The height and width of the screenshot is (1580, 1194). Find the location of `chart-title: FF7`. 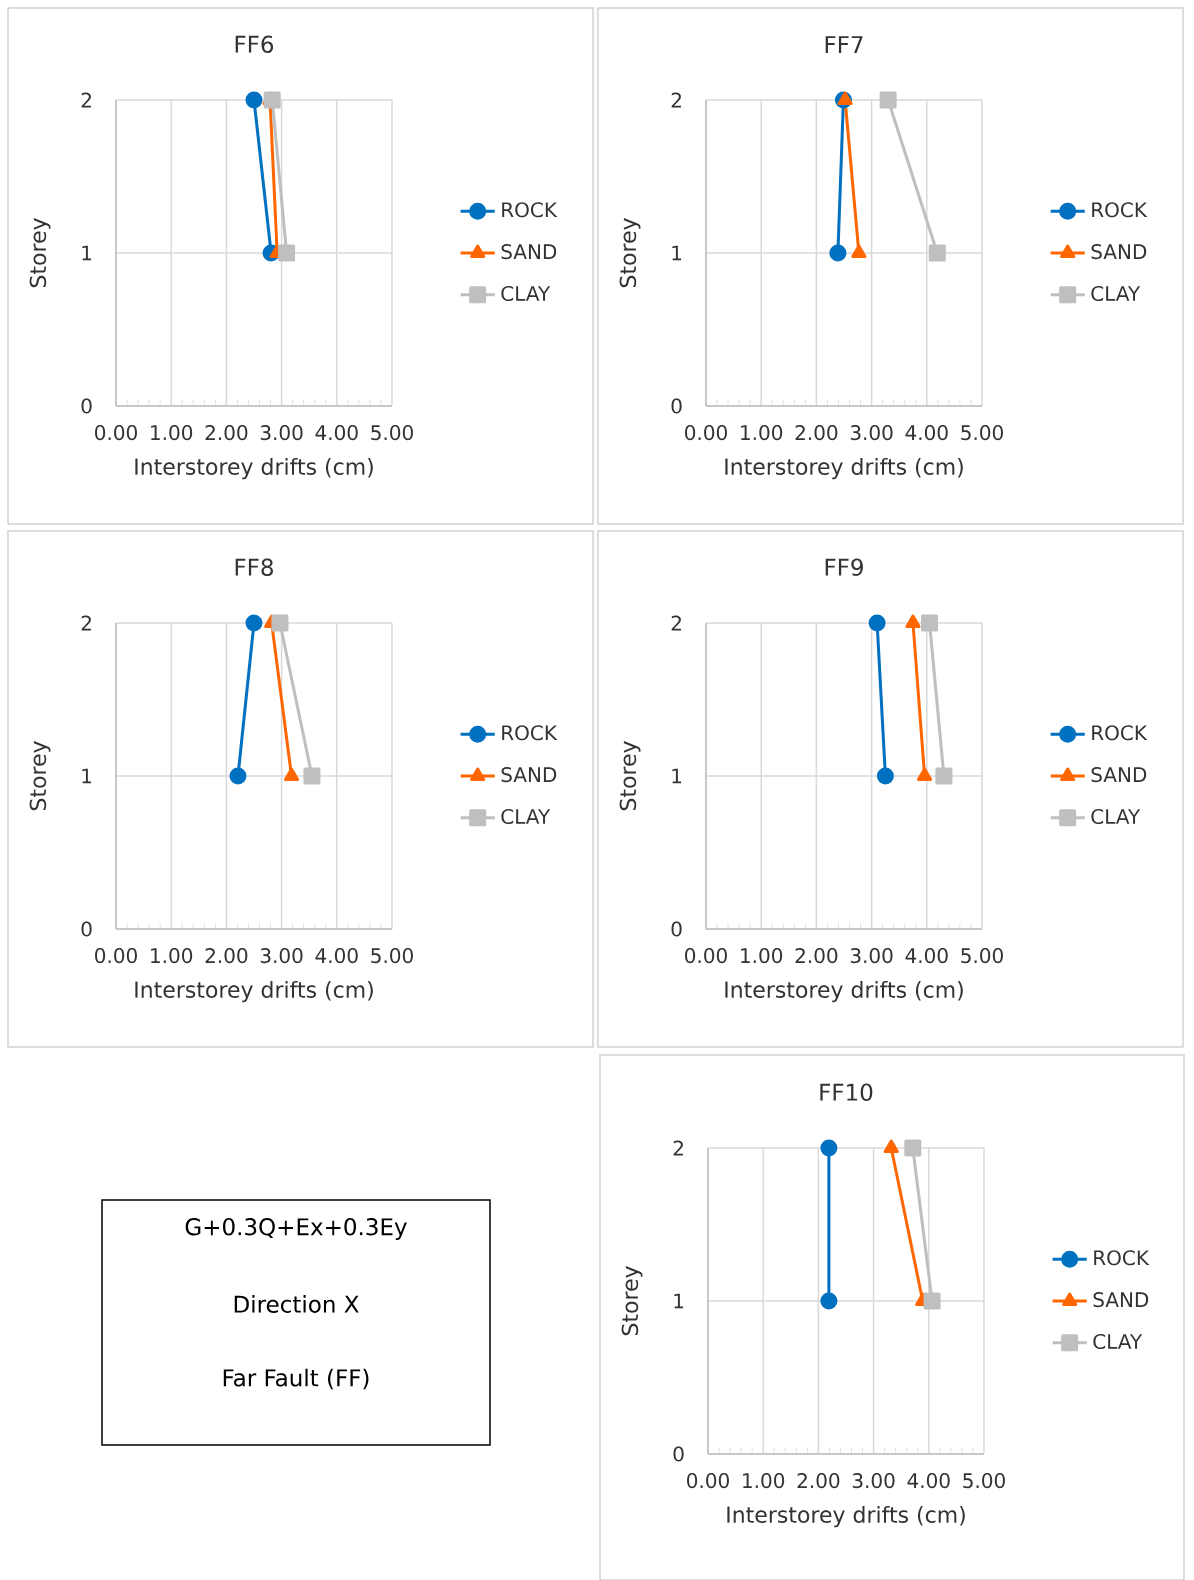

chart-title: FF7 is located at coordinates (844, 44).